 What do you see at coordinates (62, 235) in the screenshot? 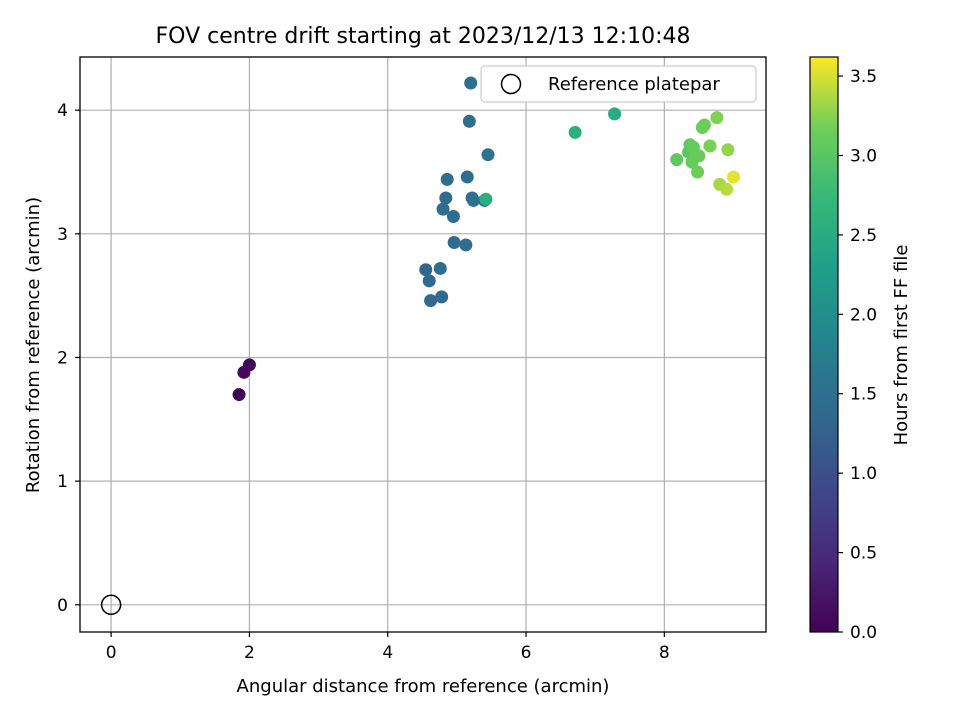
I see `y-tick-label: 3` at bounding box center [62, 235].